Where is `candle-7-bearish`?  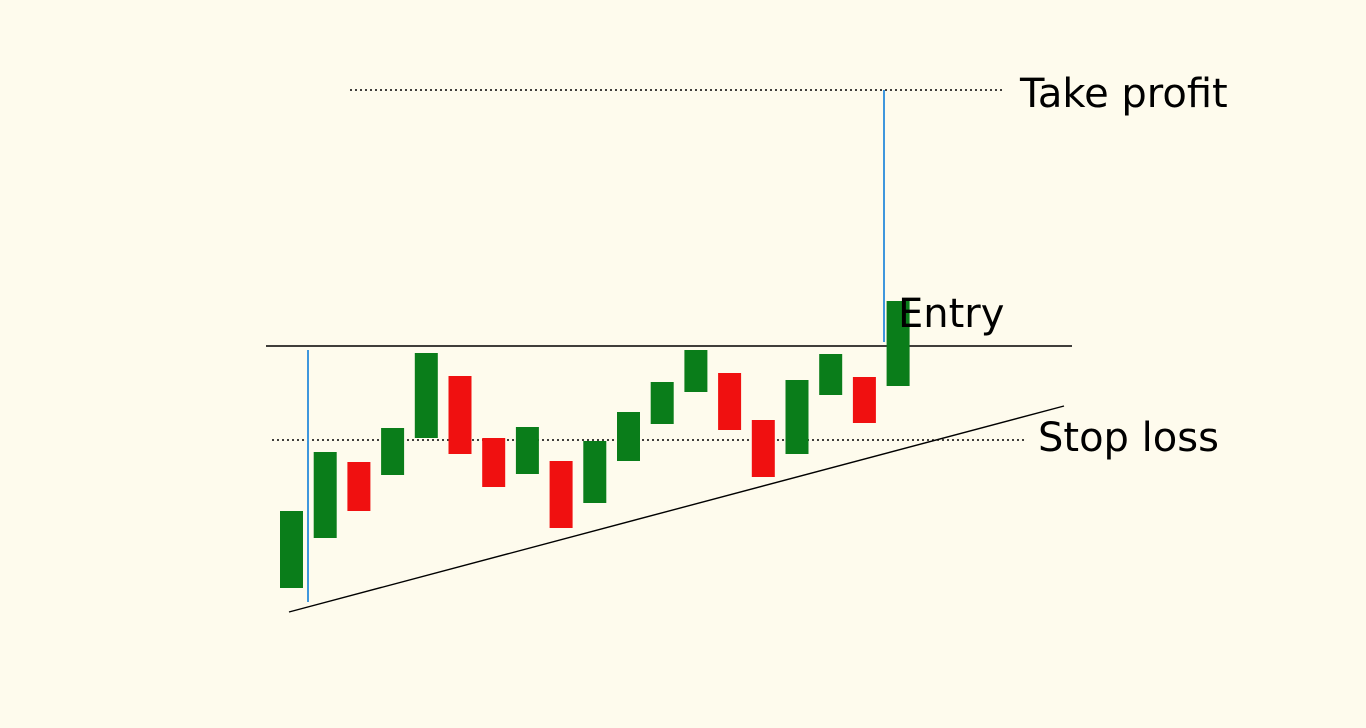 candle-7-bearish is located at coordinates (494, 462).